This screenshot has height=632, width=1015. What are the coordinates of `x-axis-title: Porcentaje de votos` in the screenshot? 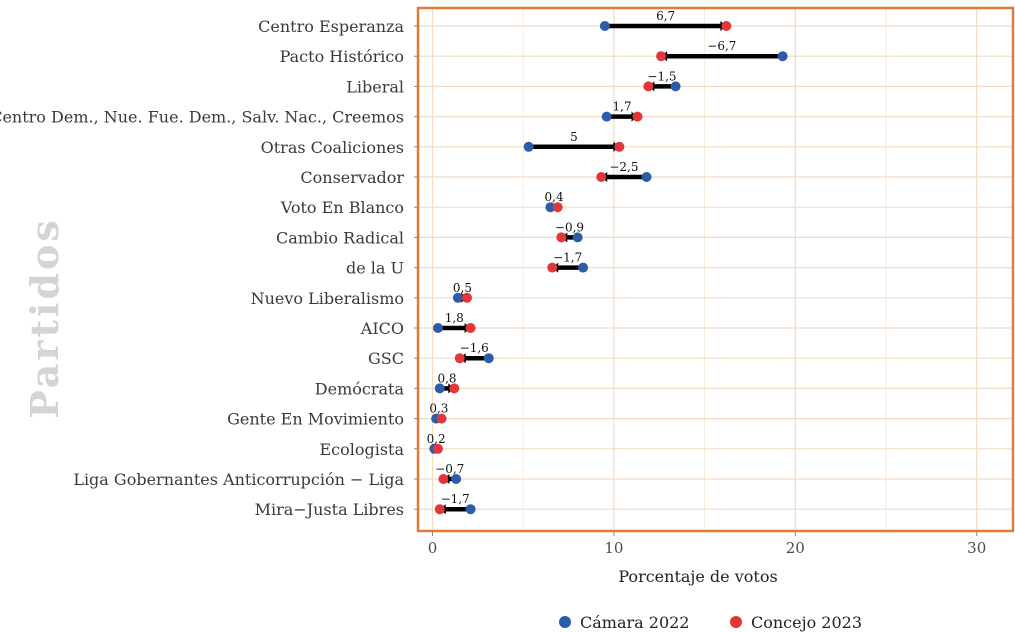 It's located at (697, 576).